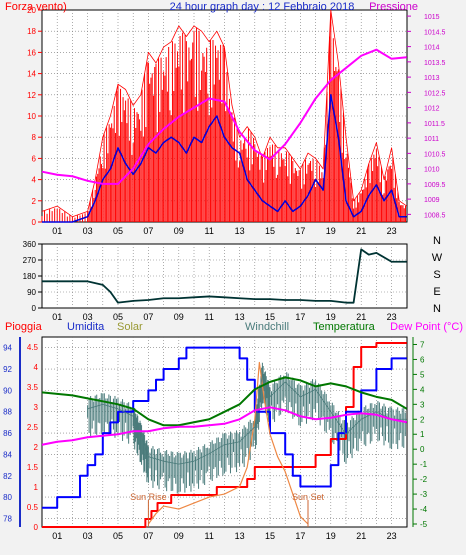 The height and width of the screenshot is (555, 466). I want to click on rain-y-tick-label: 4, so click(36, 367).